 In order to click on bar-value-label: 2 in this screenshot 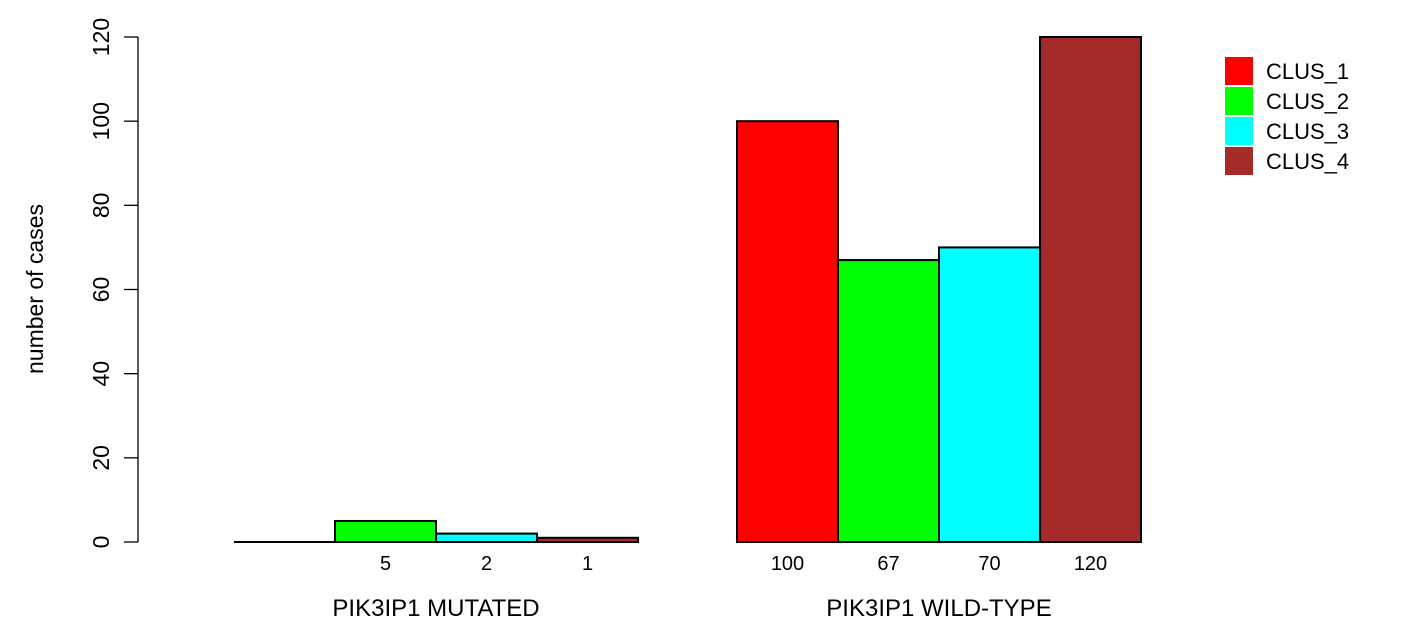, I will do `click(486, 564)`.